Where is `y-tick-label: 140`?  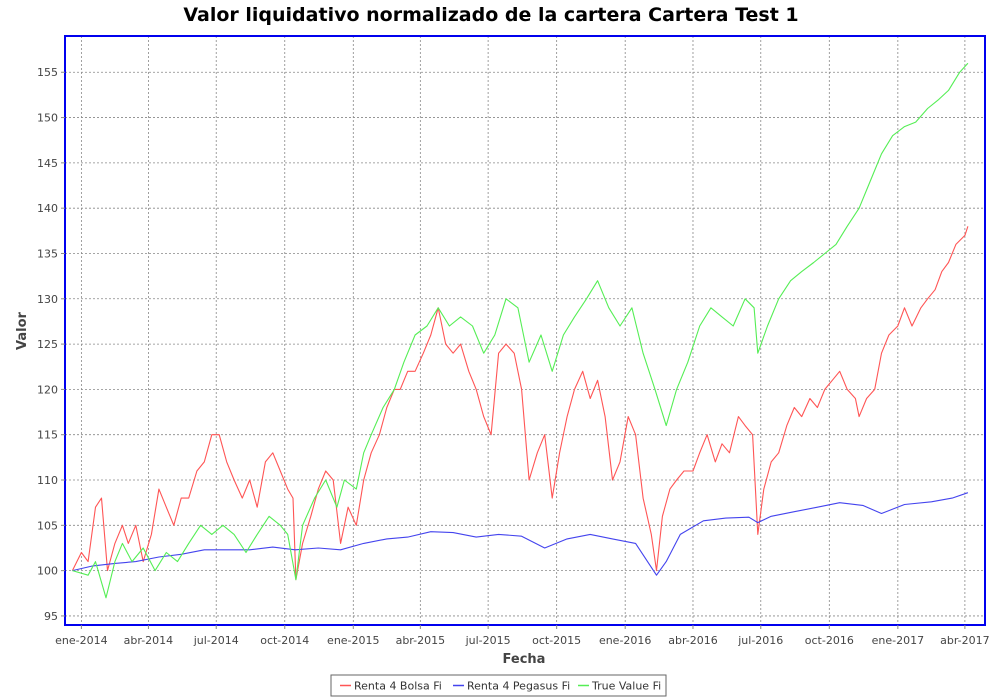 y-tick-label: 140 is located at coordinates (47, 208).